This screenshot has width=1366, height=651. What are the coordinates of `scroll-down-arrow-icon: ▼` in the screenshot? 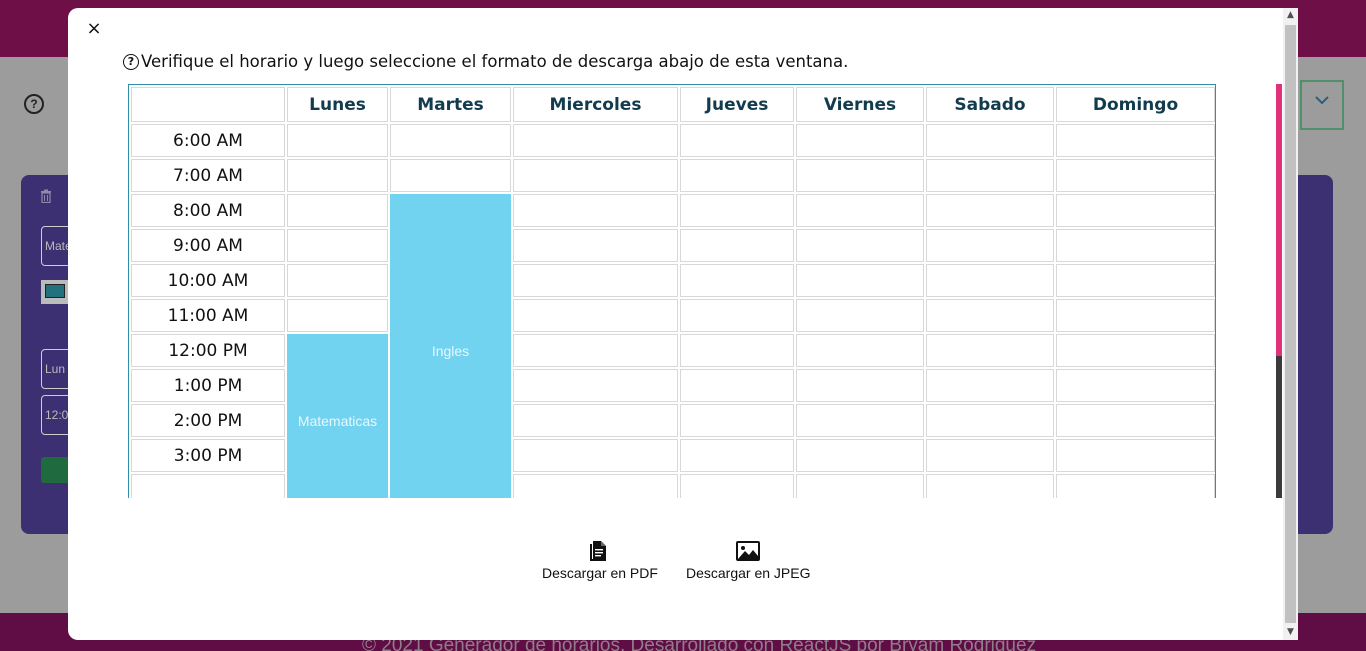 It's located at (1290, 632).